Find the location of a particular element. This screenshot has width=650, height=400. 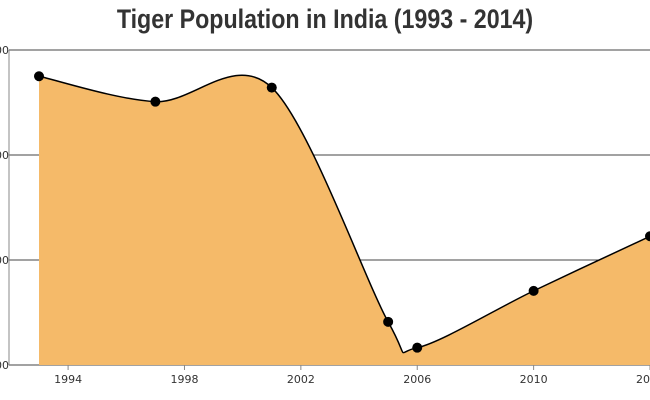

x-tick-label: 1994 is located at coordinates (68, 379).